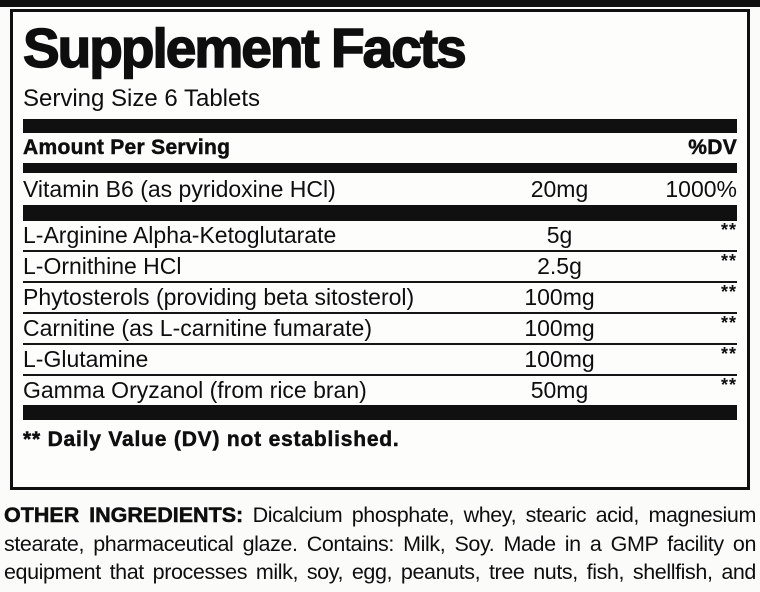  I want to click on nutrient-amount: 20mg, so click(559, 188).